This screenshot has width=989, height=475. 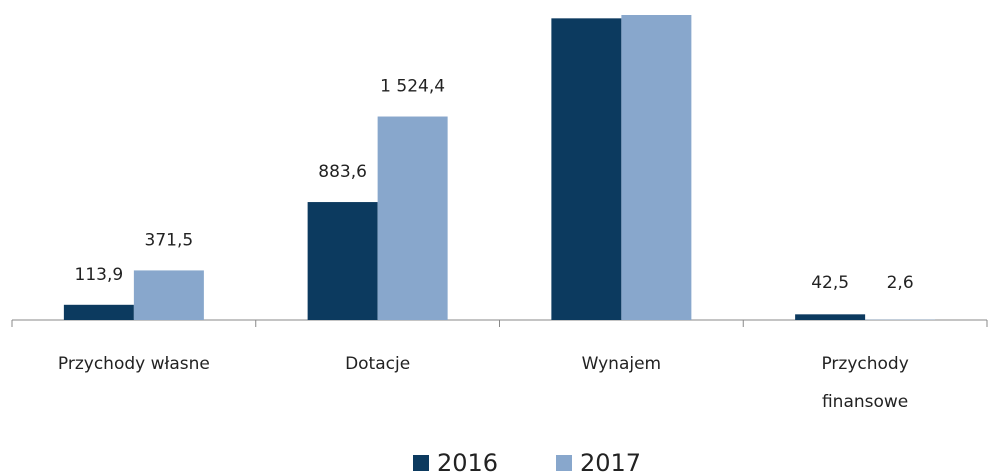 I want to click on value-label: 371,5, so click(x=169, y=240).